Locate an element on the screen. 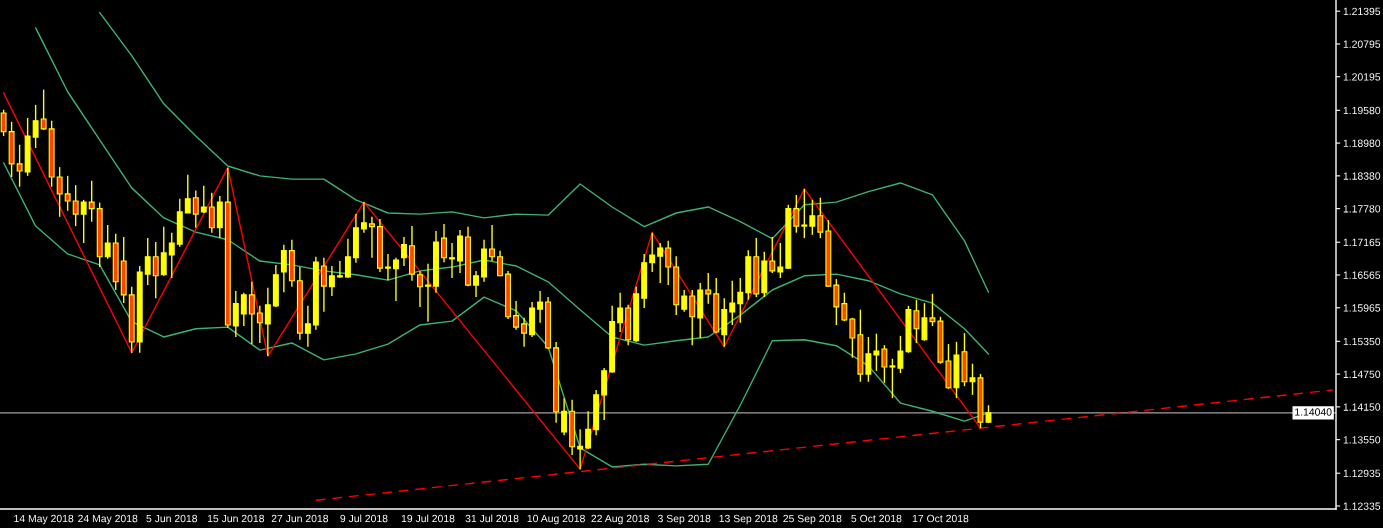  x-tick-label: 13 Sep 2018 is located at coordinates (748, 519).